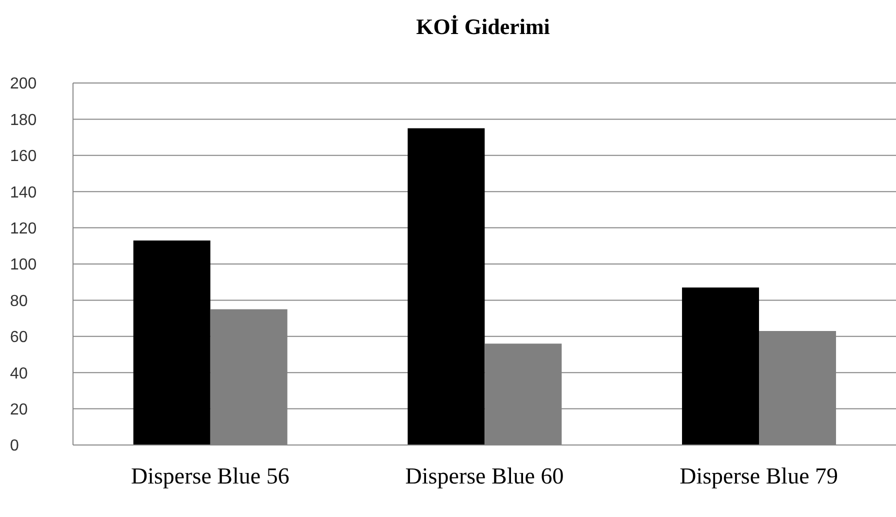 Image resolution: width=896 pixels, height=517 pixels. What do you see at coordinates (19, 337) in the screenshot?
I see `y-tick-label: 60` at bounding box center [19, 337].